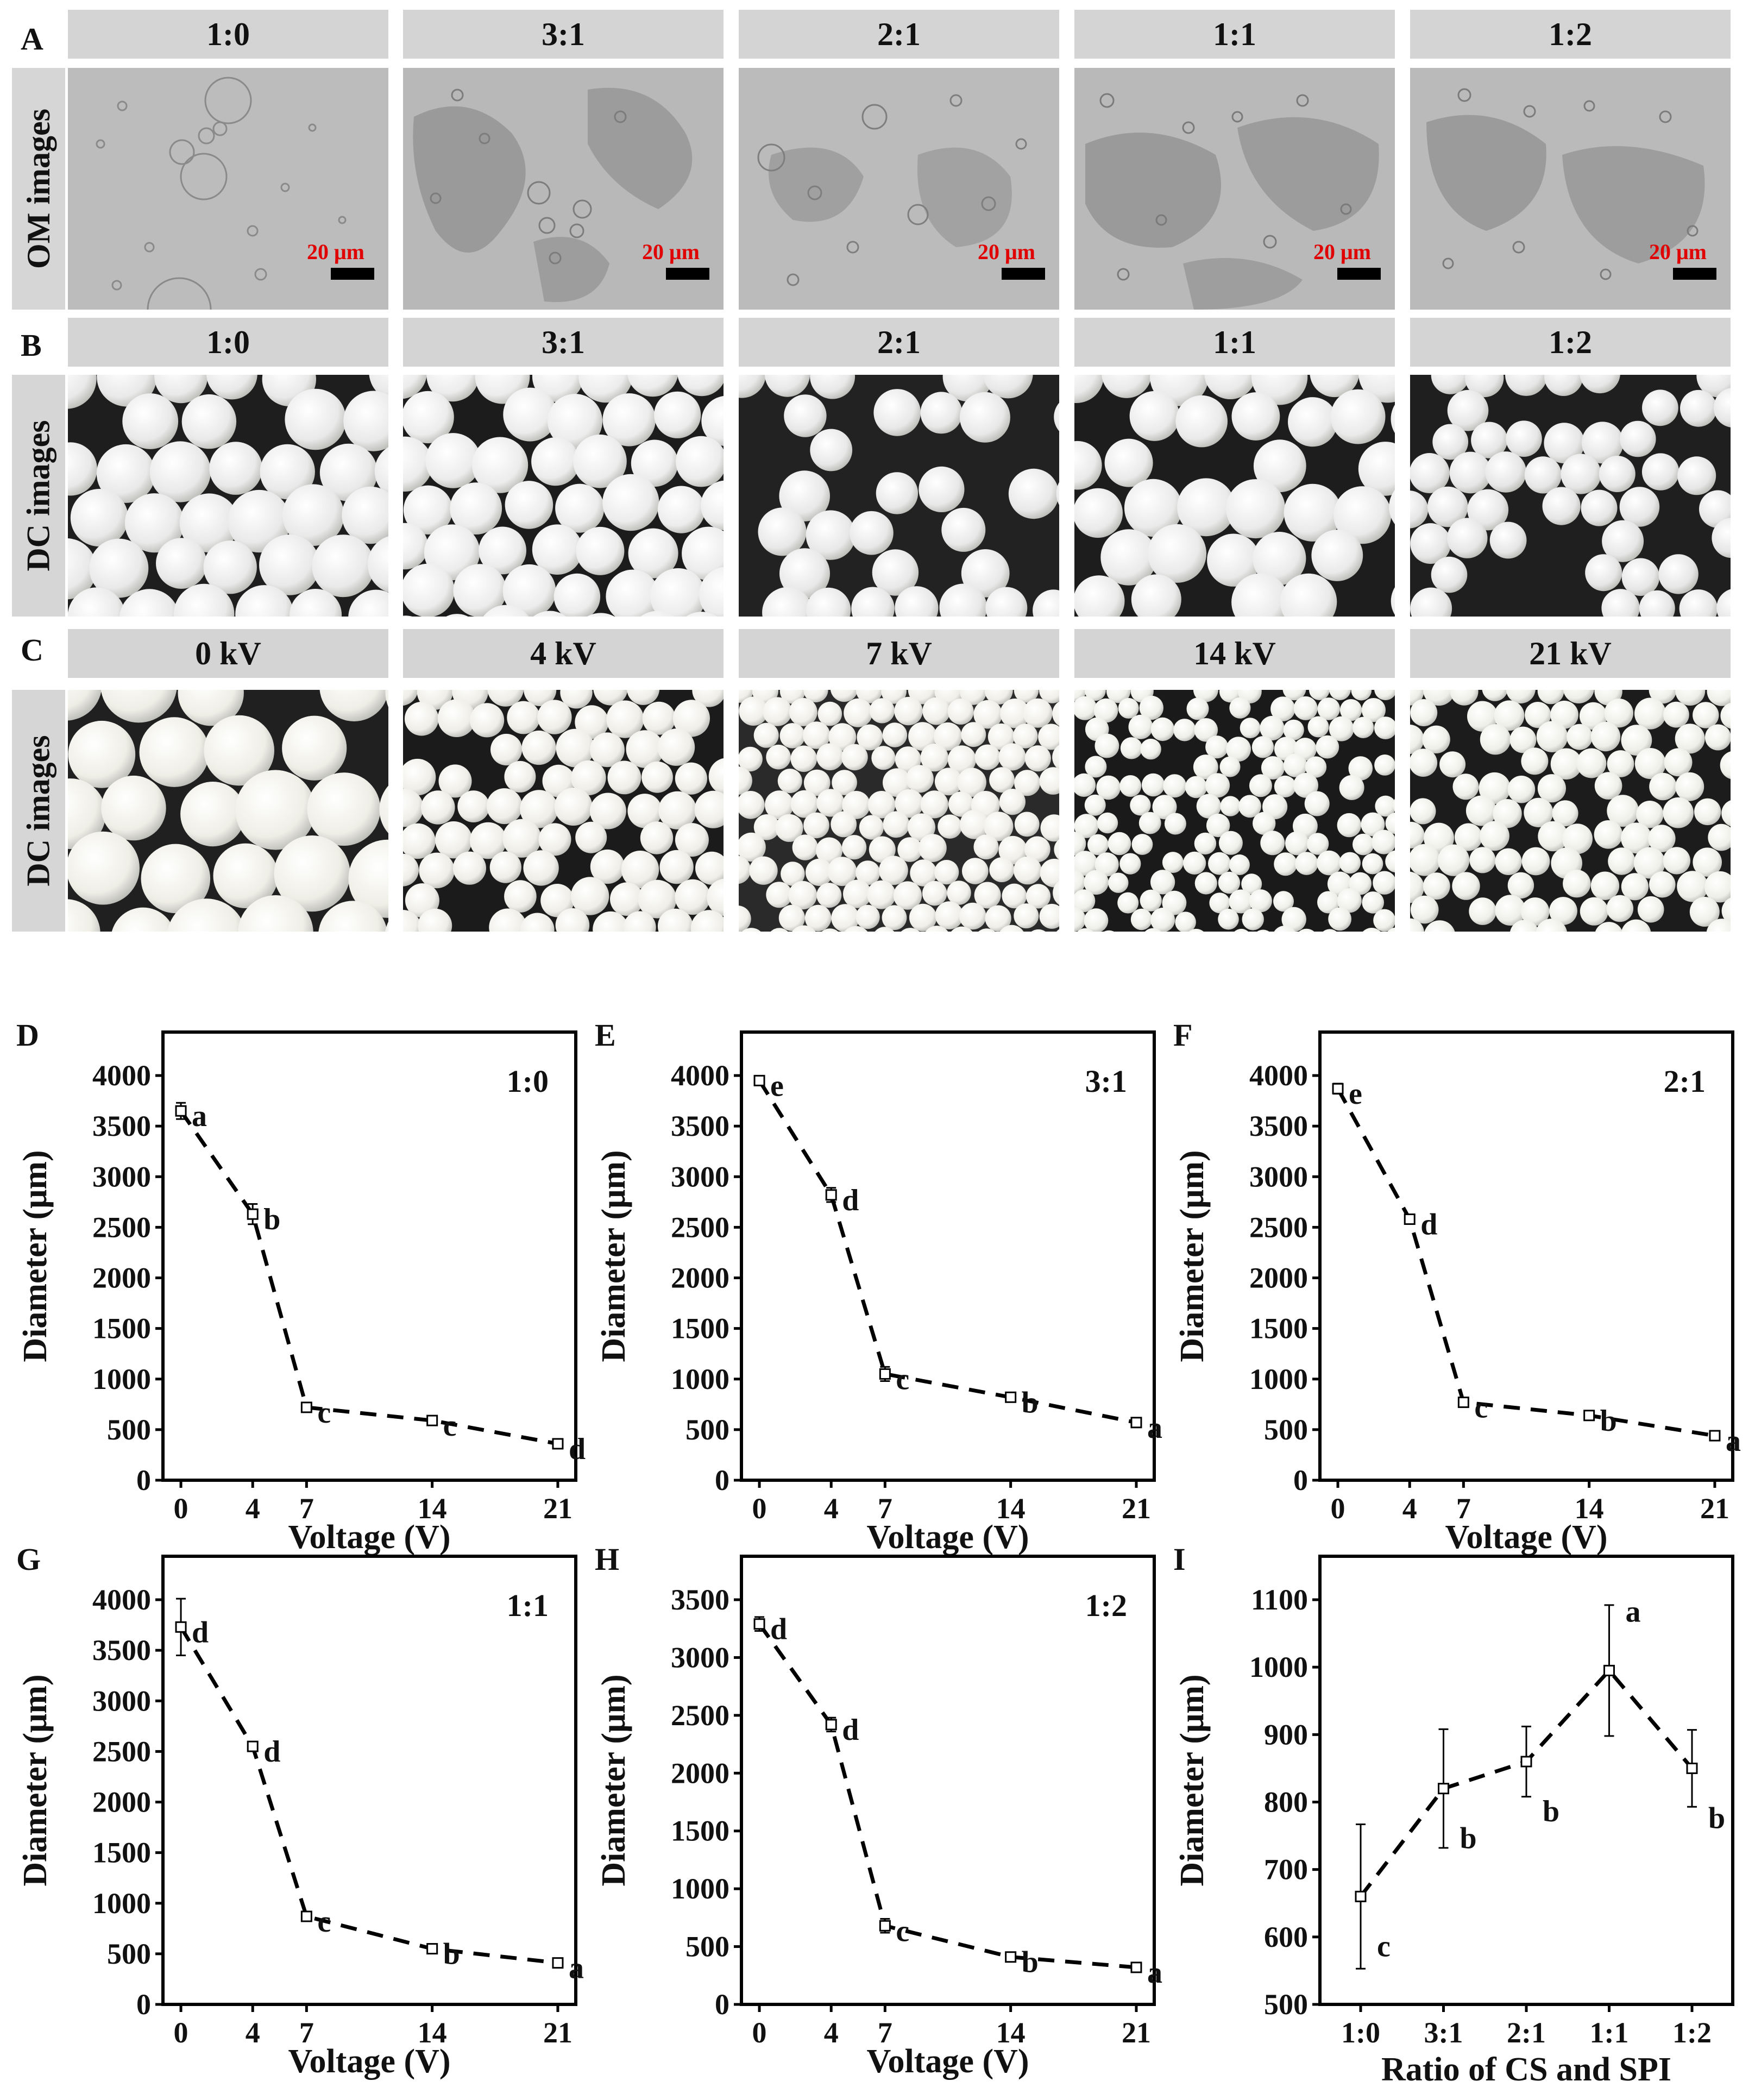  I want to click on scale-bar-label-5: 20 μm, so click(1678, 252).